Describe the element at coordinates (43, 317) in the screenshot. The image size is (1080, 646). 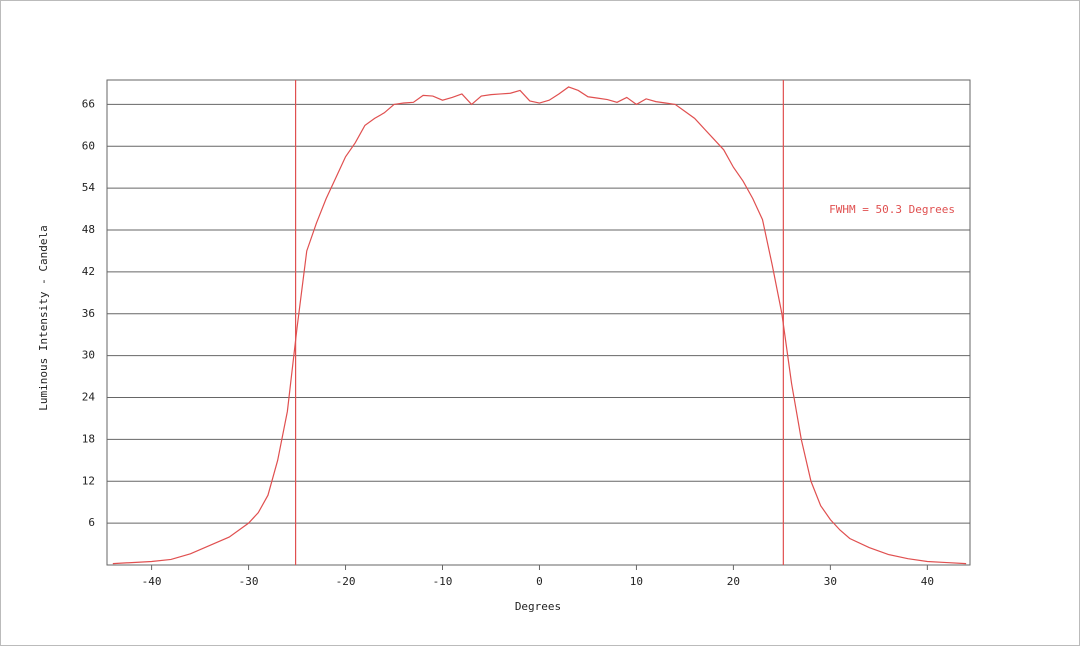
I see `y-axis-label: Luminous Intensity - Candela` at that location.